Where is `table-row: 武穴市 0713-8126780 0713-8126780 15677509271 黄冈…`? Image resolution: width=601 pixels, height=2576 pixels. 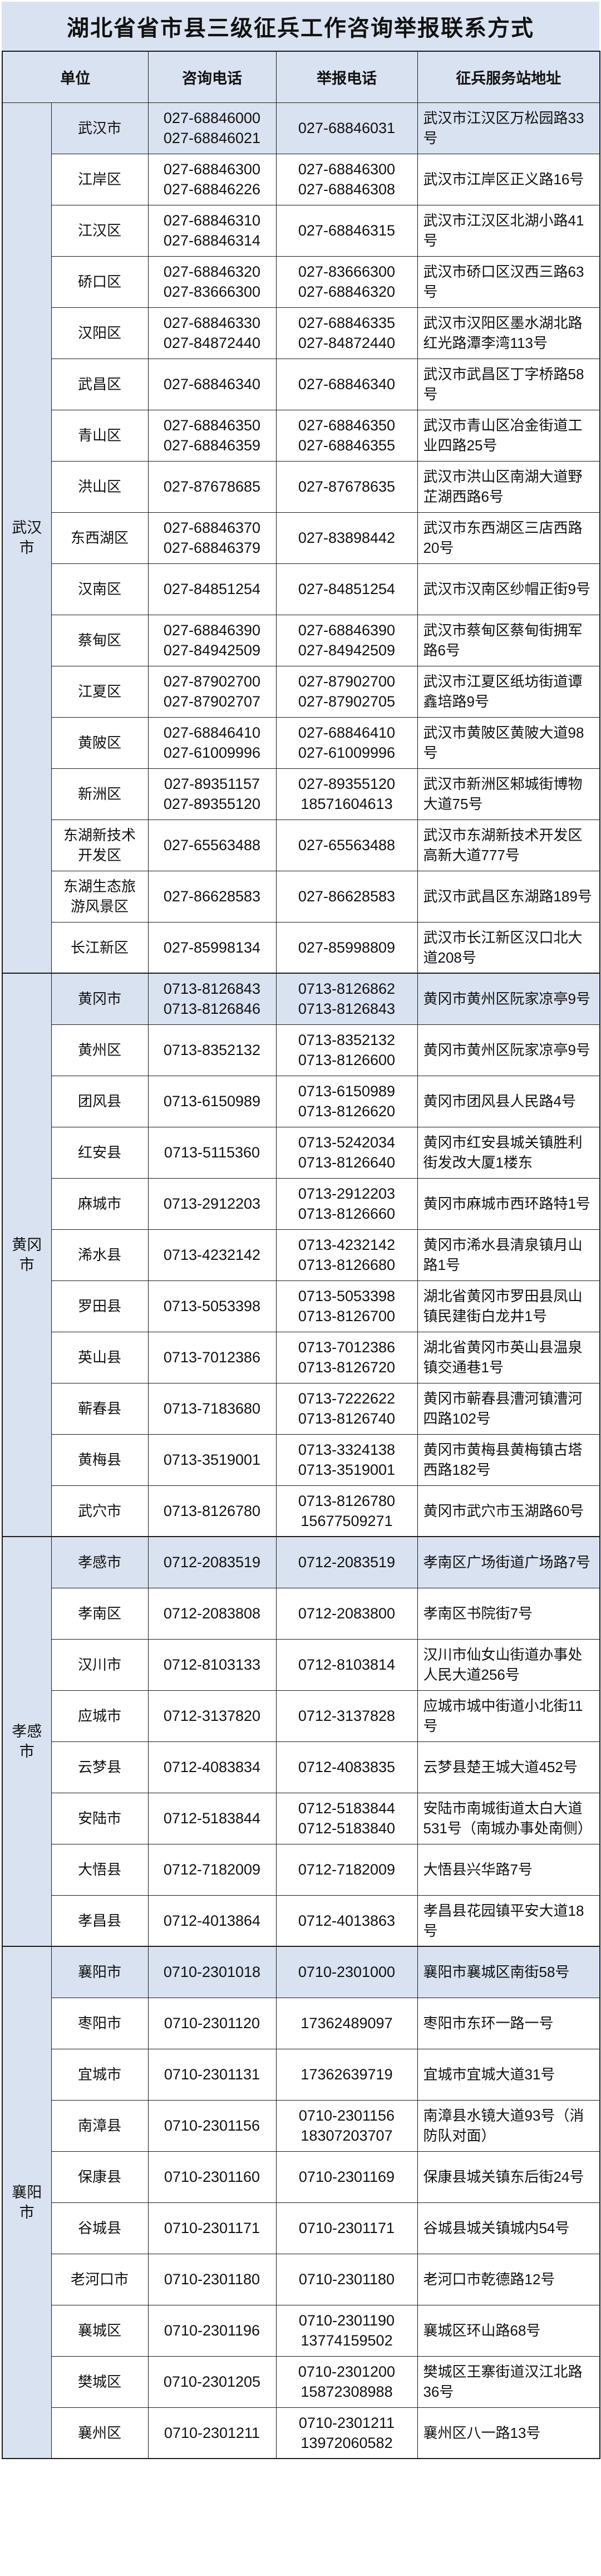 table-row: 武穴市 0713-8126780 0713-8126780 15677509271 黄冈… is located at coordinates (301, 1511).